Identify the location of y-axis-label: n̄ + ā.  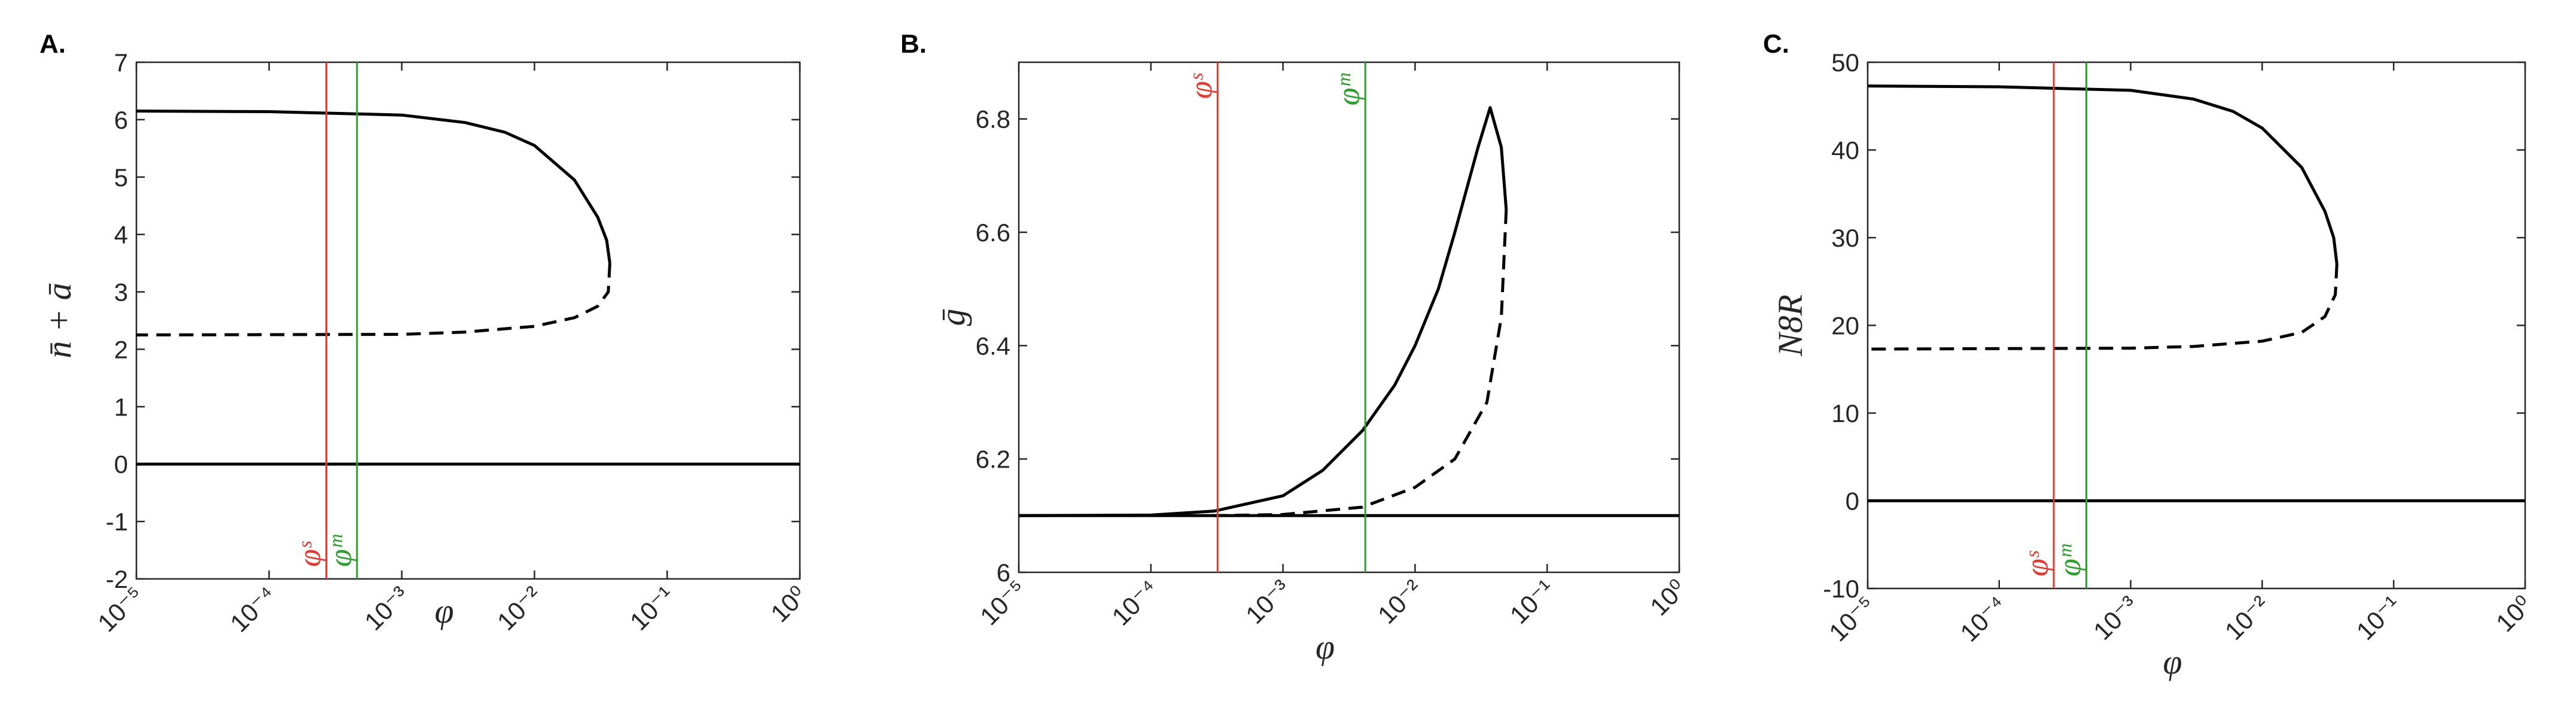
(58, 320).